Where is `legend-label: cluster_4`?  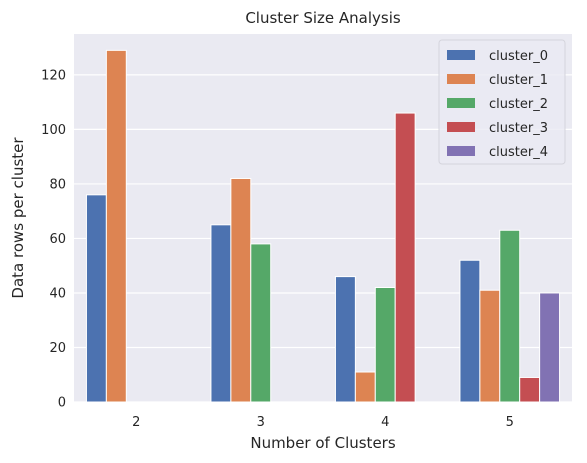 legend-label: cluster_4 is located at coordinates (518, 152).